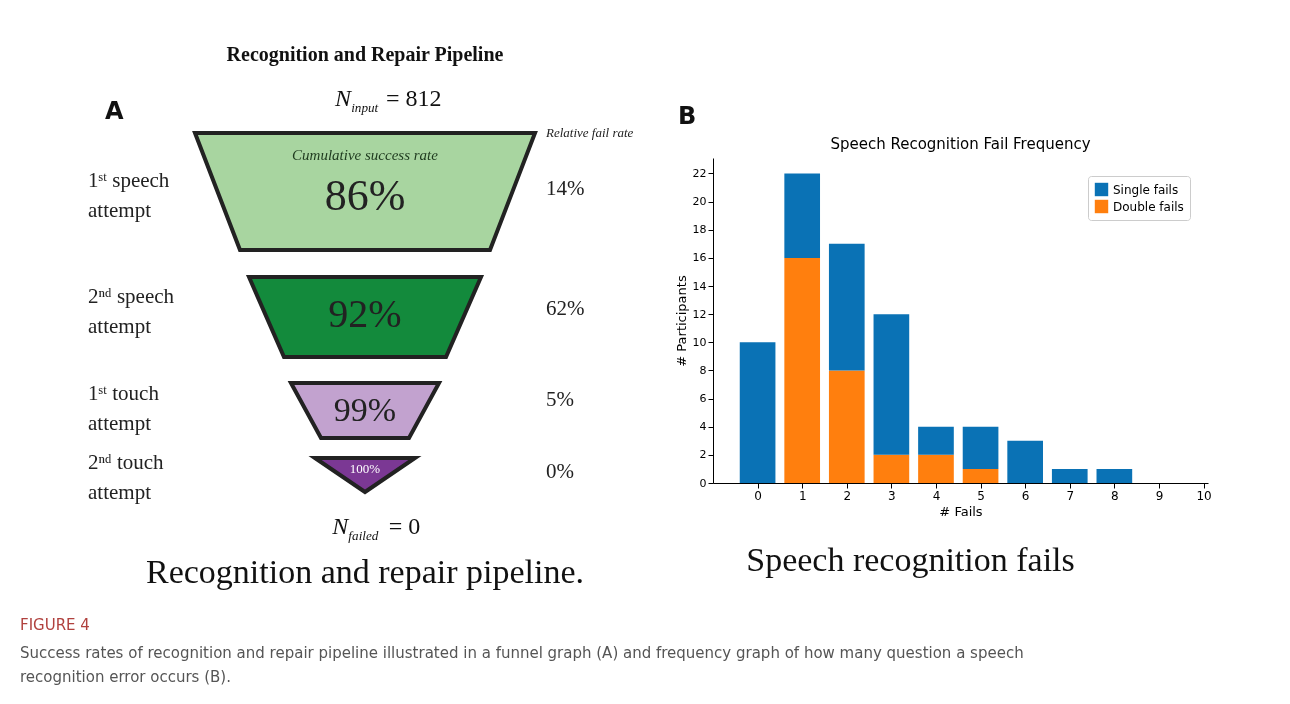  What do you see at coordinates (703, 399) in the screenshot?
I see `y-tick-label: 6` at bounding box center [703, 399].